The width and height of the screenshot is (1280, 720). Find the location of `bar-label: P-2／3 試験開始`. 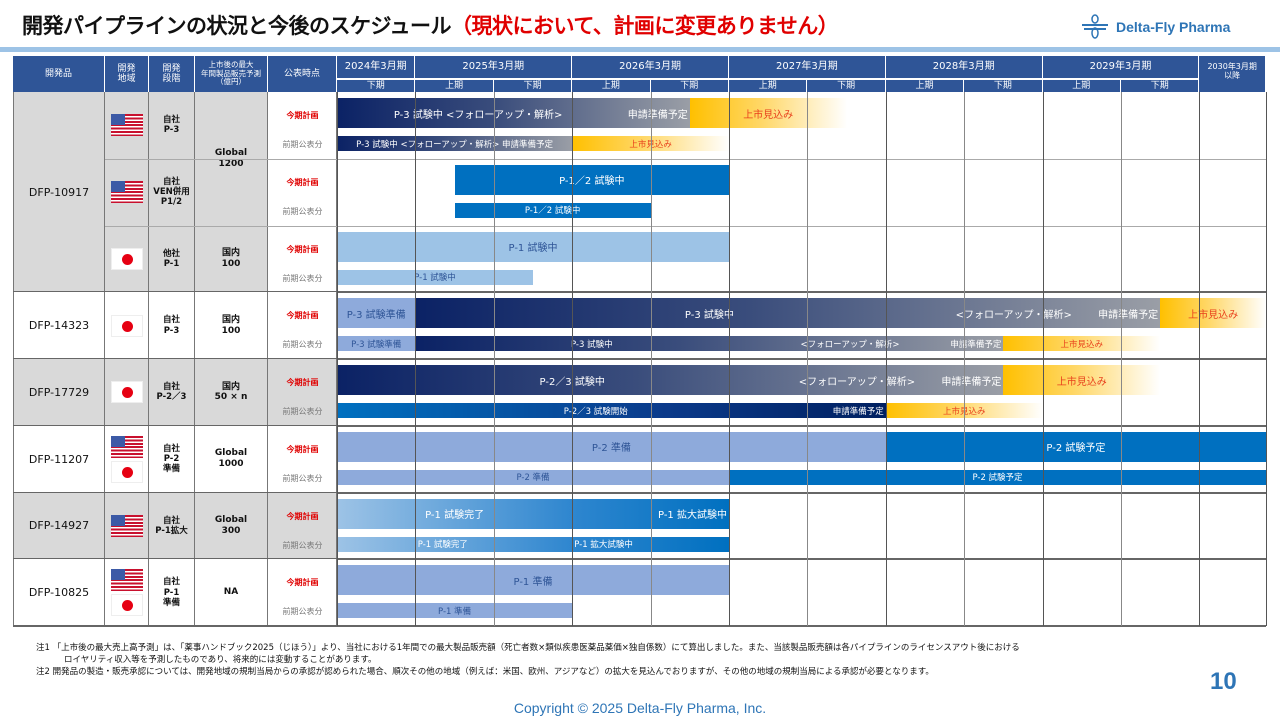

bar-label: P-2／3 試験開始 is located at coordinates (595, 411).